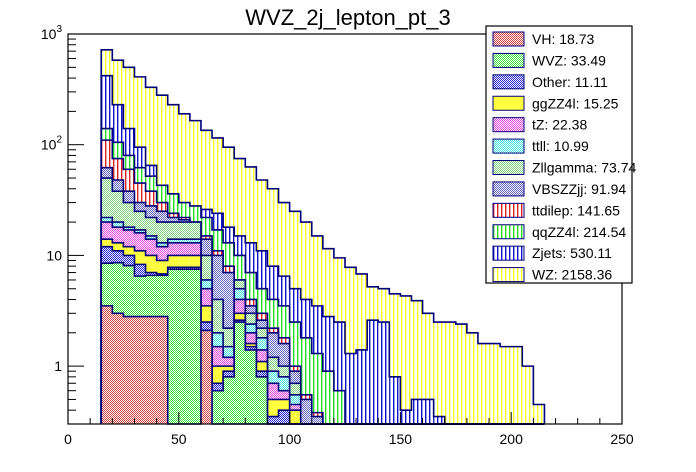  Describe the element at coordinates (572, 253) in the screenshot. I see `legend-label: Zjets: 530.11` at that location.